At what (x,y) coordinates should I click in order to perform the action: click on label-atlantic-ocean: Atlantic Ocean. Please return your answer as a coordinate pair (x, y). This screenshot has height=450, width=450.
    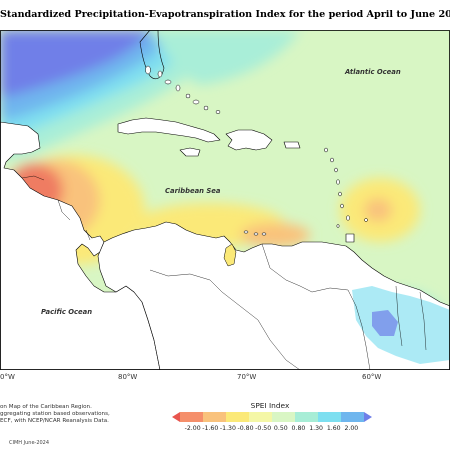
    Looking at the image, I should click on (372, 72).